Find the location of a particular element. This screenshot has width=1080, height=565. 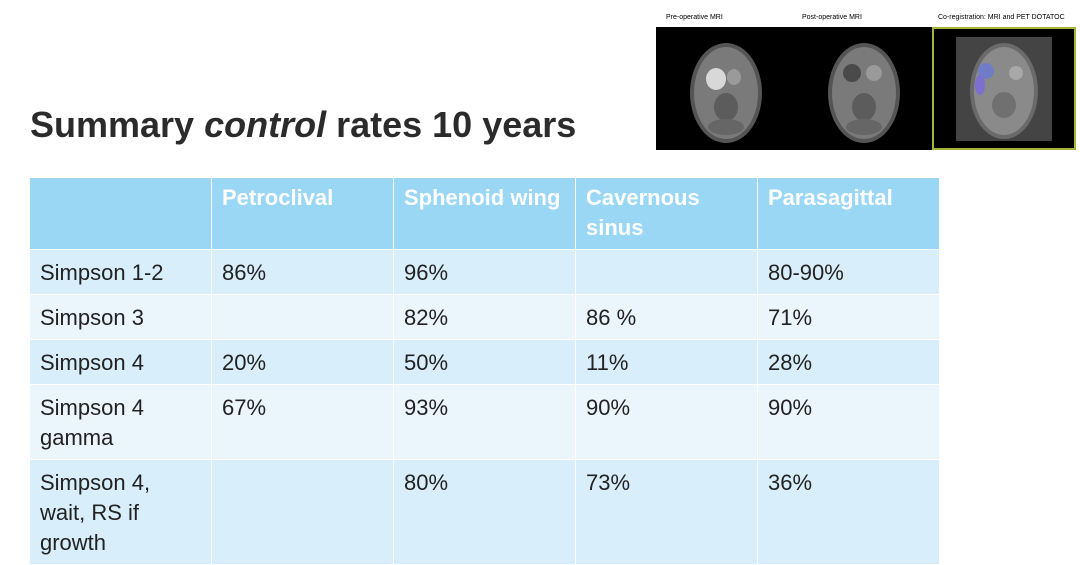

header-cell-empty is located at coordinates (120, 213).